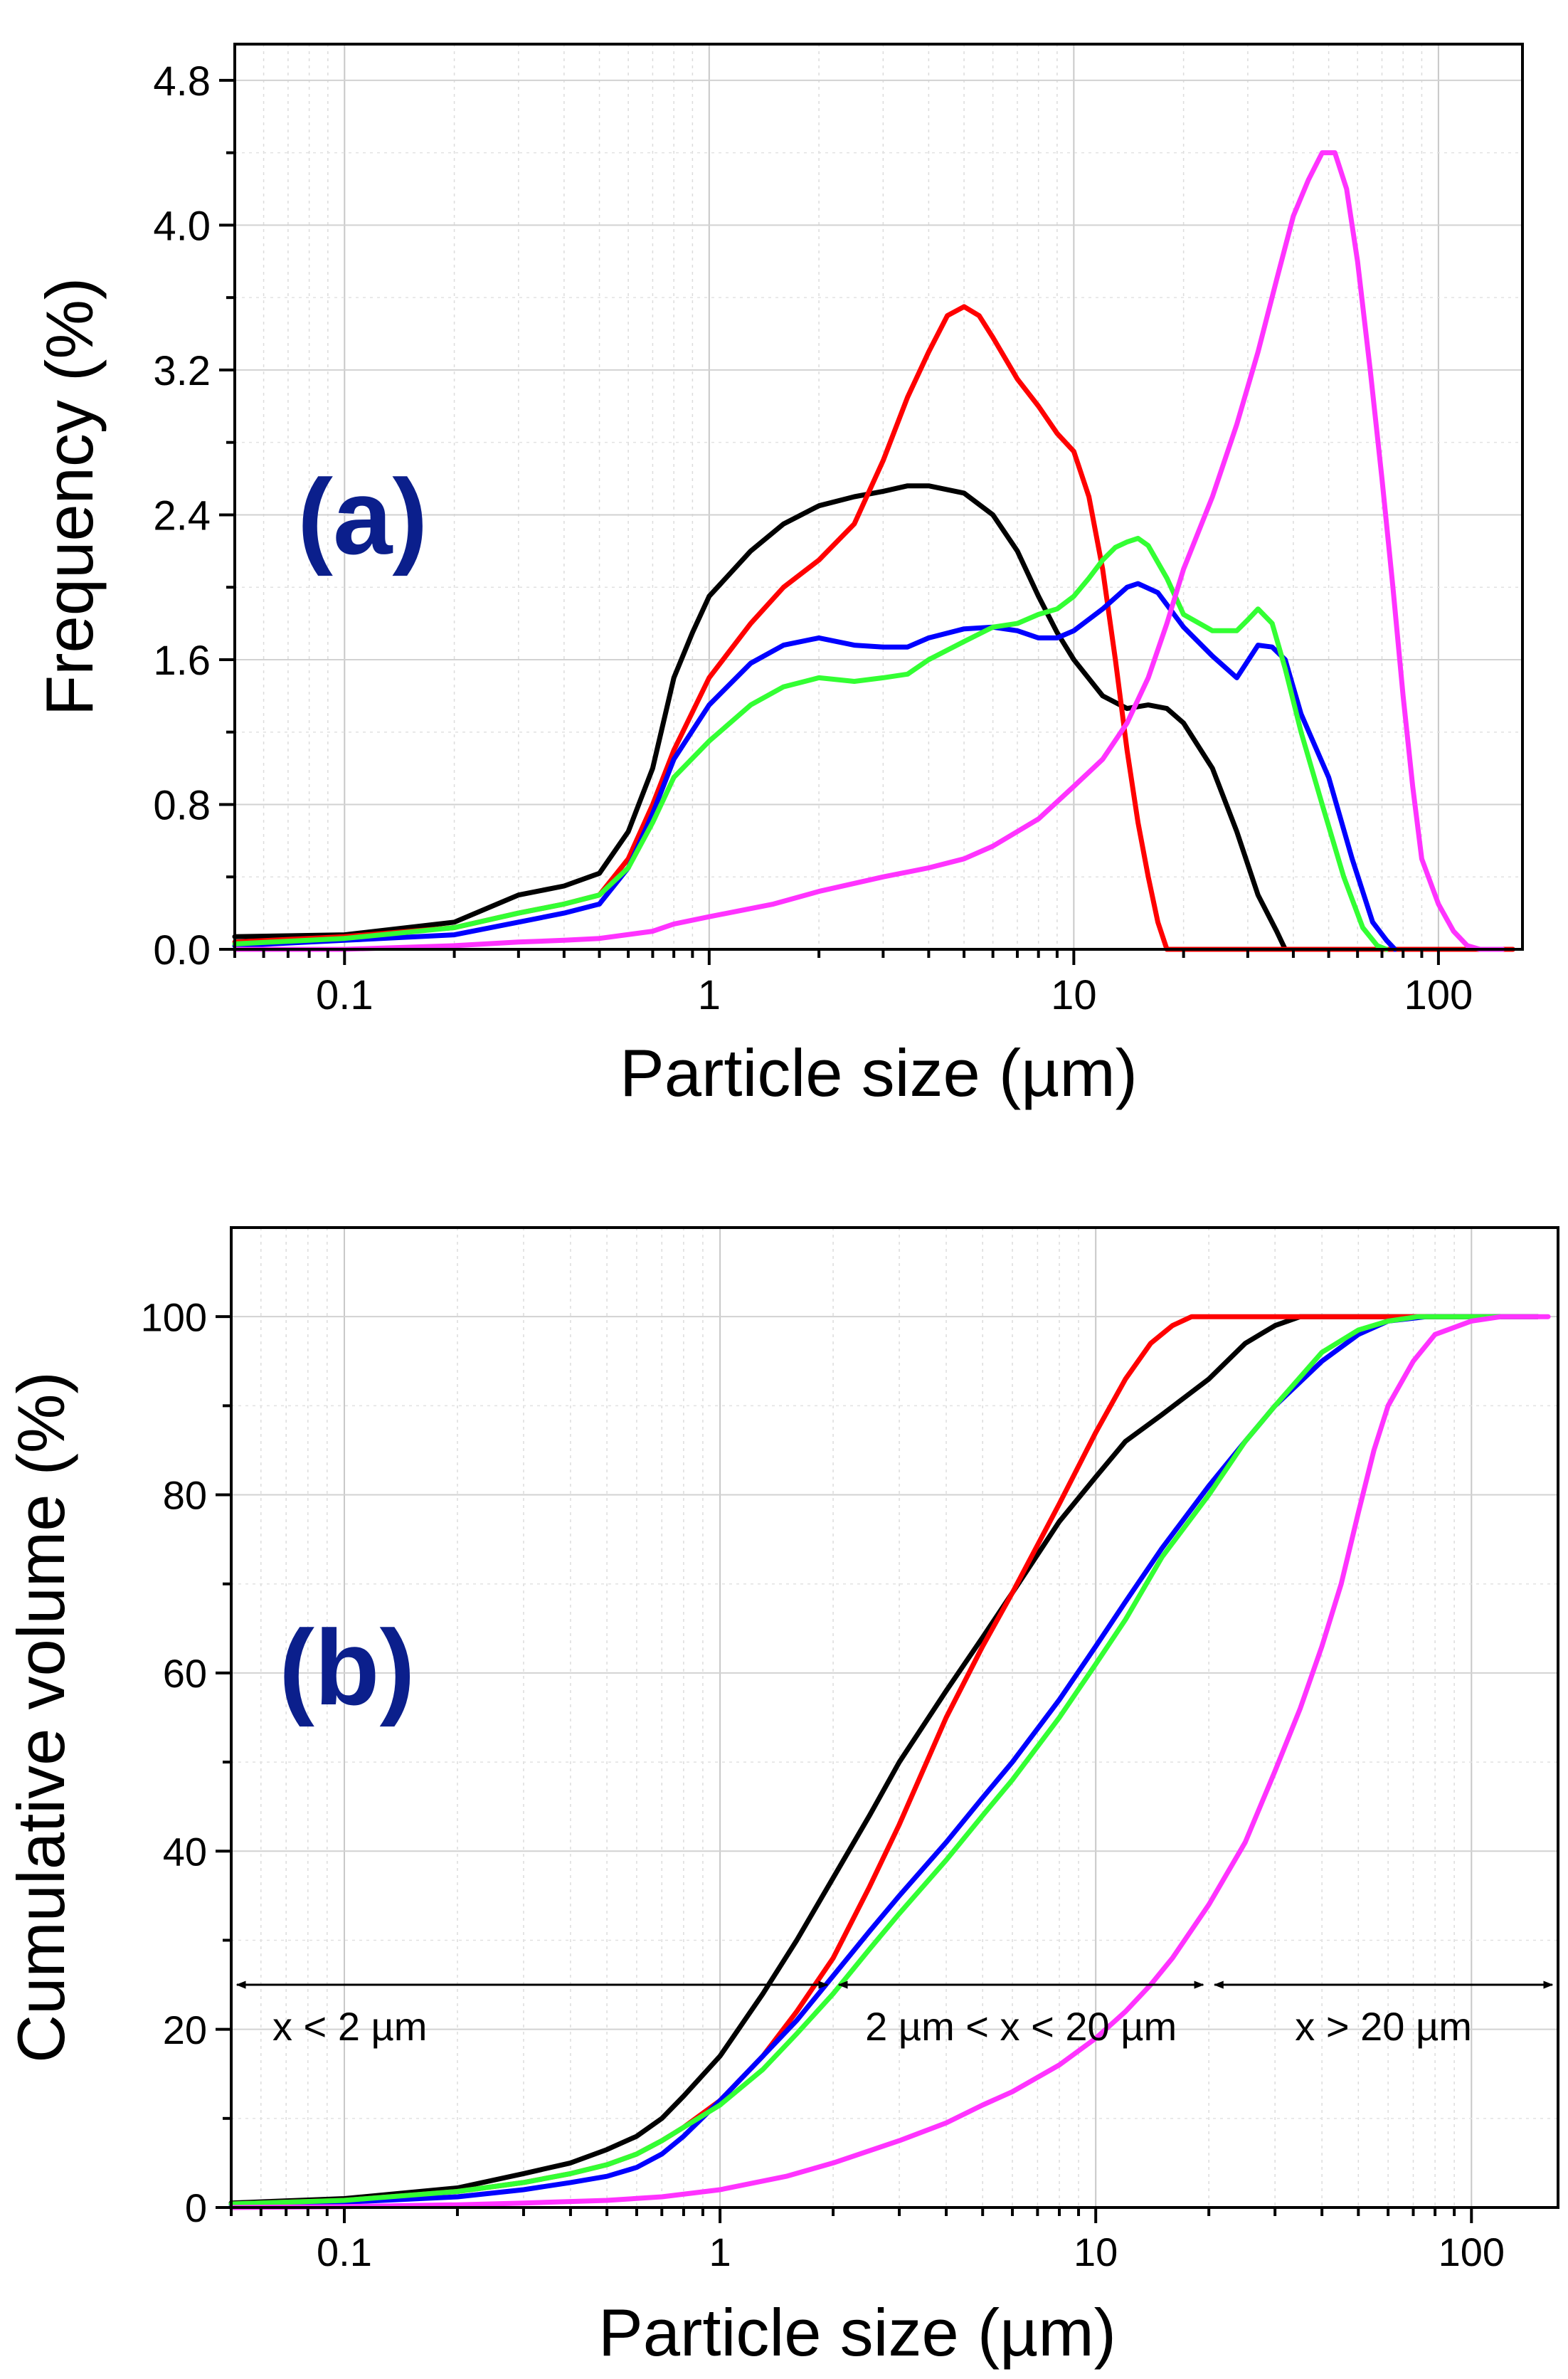 The height and width of the screenshot is (2379, 1568). Describe the element at coordinates (182, 371) in the screenshot. I see `y-tick-label: 3.2` at that location.